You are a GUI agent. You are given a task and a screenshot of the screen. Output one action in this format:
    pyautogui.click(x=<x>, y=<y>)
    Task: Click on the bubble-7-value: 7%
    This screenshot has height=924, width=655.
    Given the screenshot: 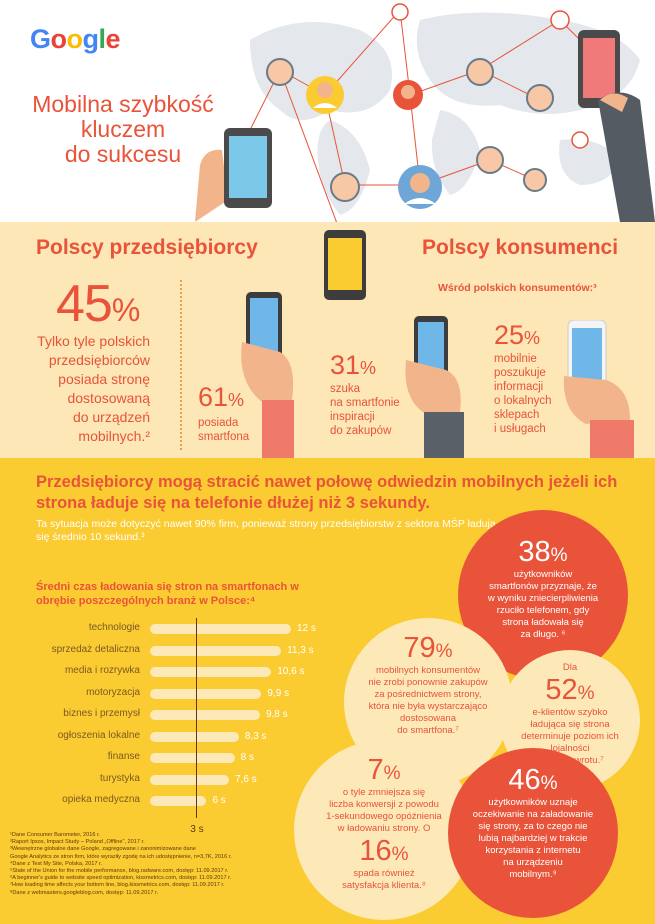 What is the action you would take?
    pyautogui.click(x=384, y=770)
    